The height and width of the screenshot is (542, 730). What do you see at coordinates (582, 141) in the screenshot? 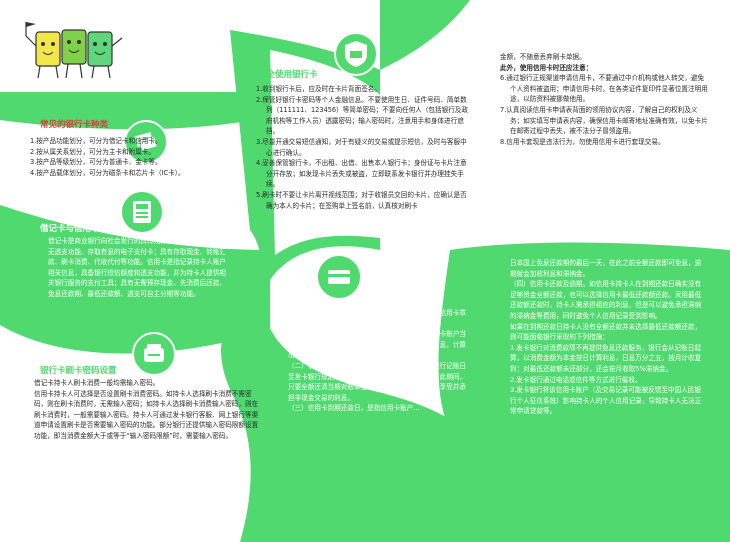
I see `col3-item: 8.信用卡套现是违法行为，勿使用信用卡进行套现交易。` at bounding box center [582, 141].